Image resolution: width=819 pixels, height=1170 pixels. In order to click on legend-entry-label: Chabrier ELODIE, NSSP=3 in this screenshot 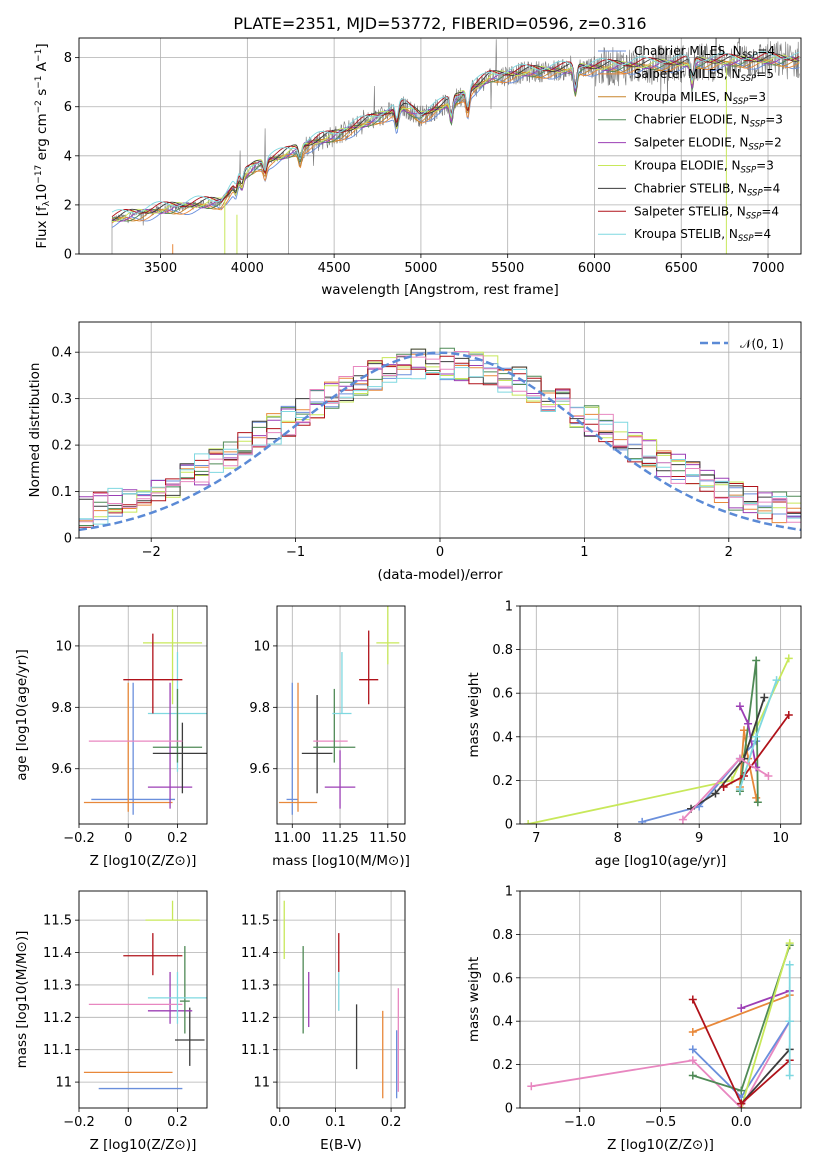, I will do `click(708, 121)`.